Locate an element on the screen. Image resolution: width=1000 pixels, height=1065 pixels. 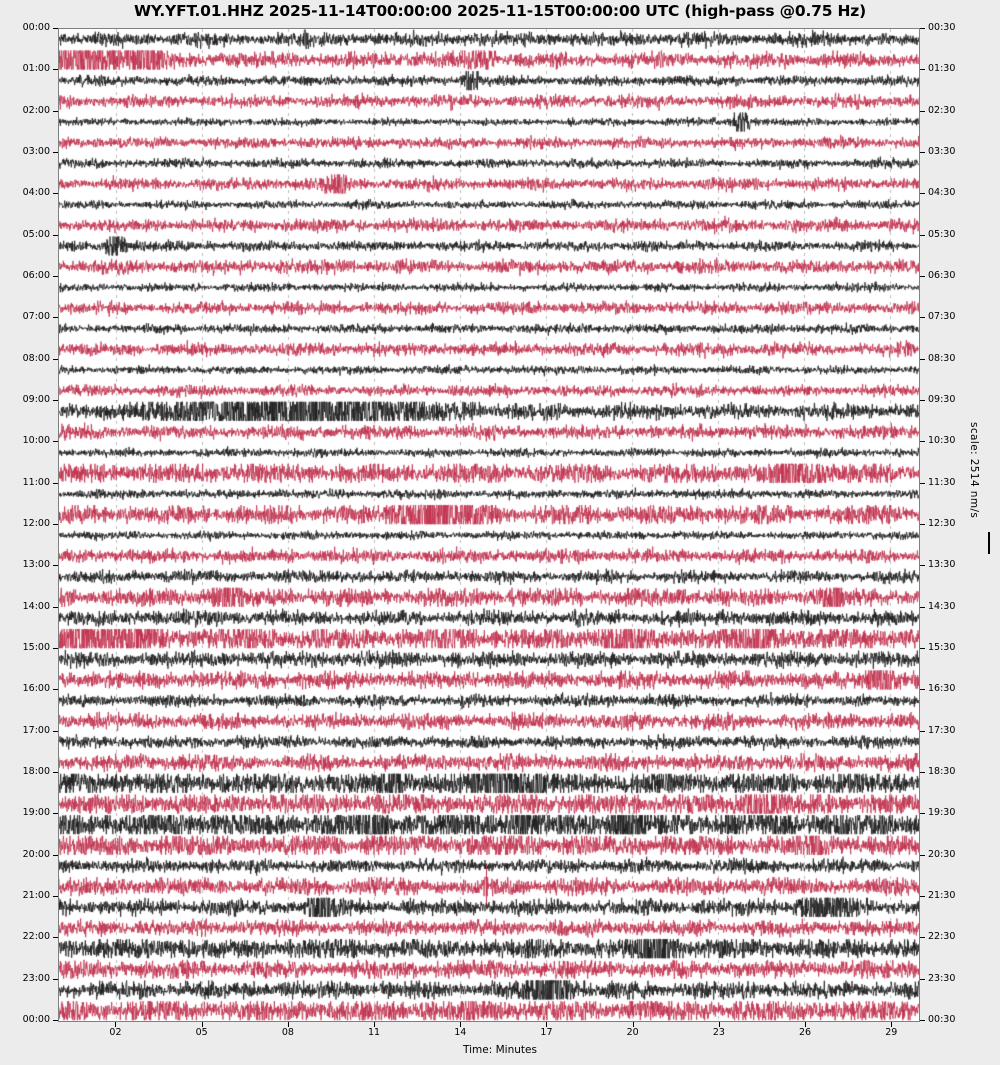
left-time-label: 19:00 is located at coordinates (36, 813).